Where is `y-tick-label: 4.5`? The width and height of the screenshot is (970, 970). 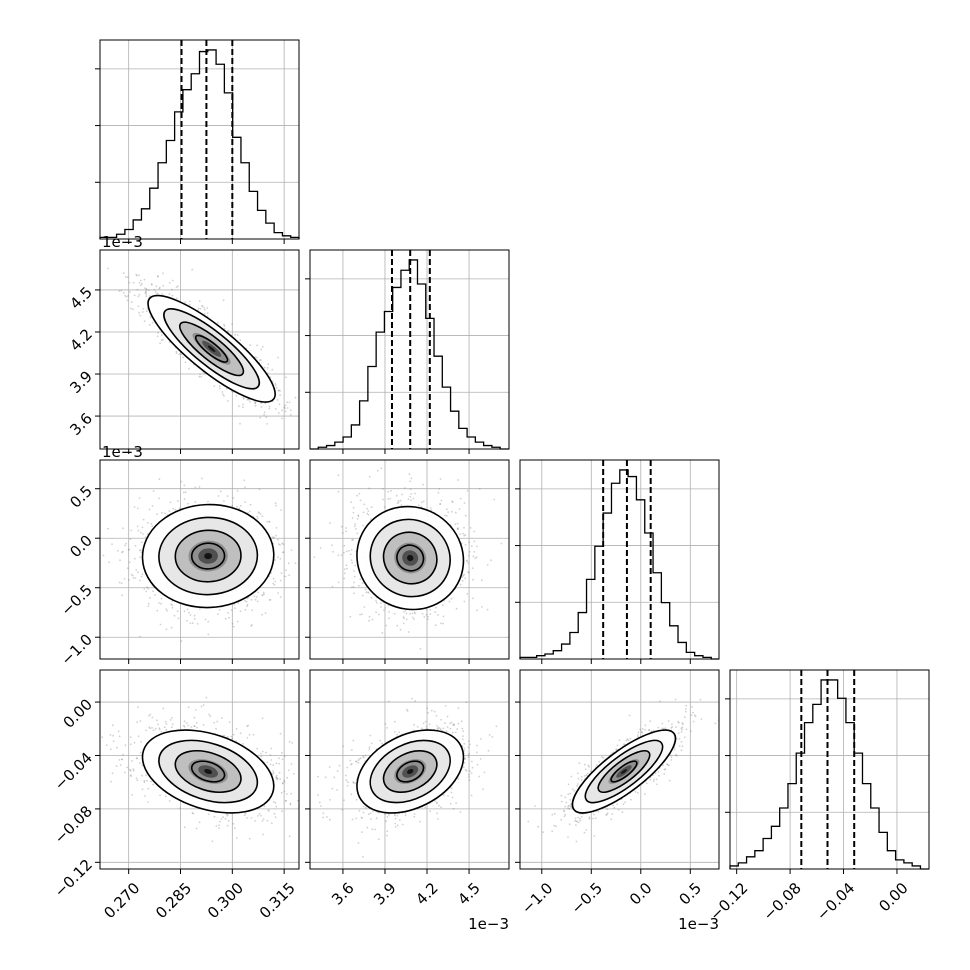 y-tick-label: 4.5 is located at coordinates (81, 298).